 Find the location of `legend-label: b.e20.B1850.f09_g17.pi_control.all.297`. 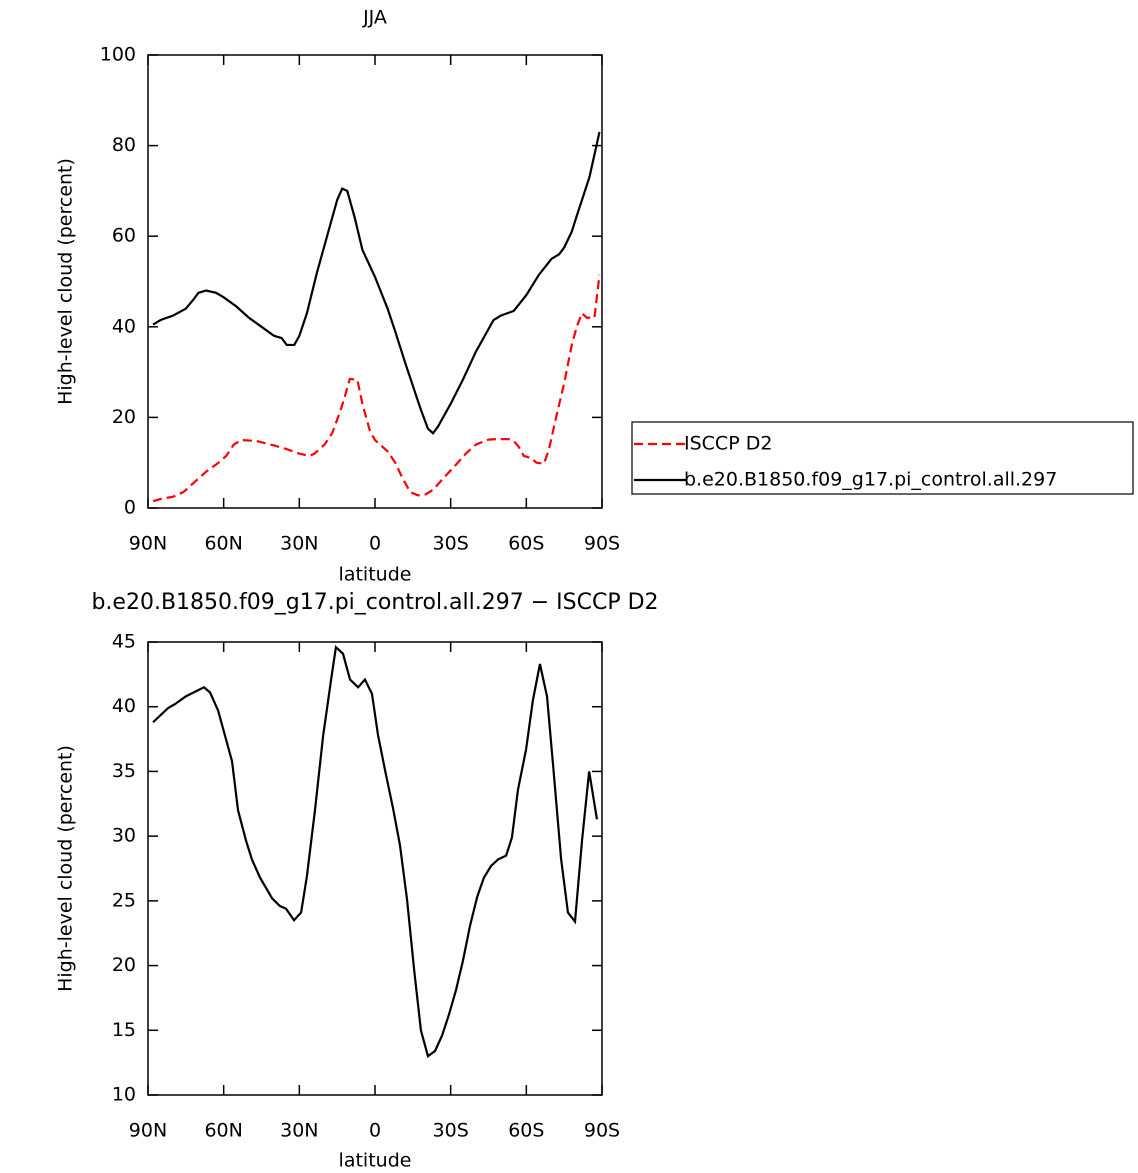

legend-label: b.e20.B1850.f09_g17.pi_control.all.297 is located at coordinates (870, 480).